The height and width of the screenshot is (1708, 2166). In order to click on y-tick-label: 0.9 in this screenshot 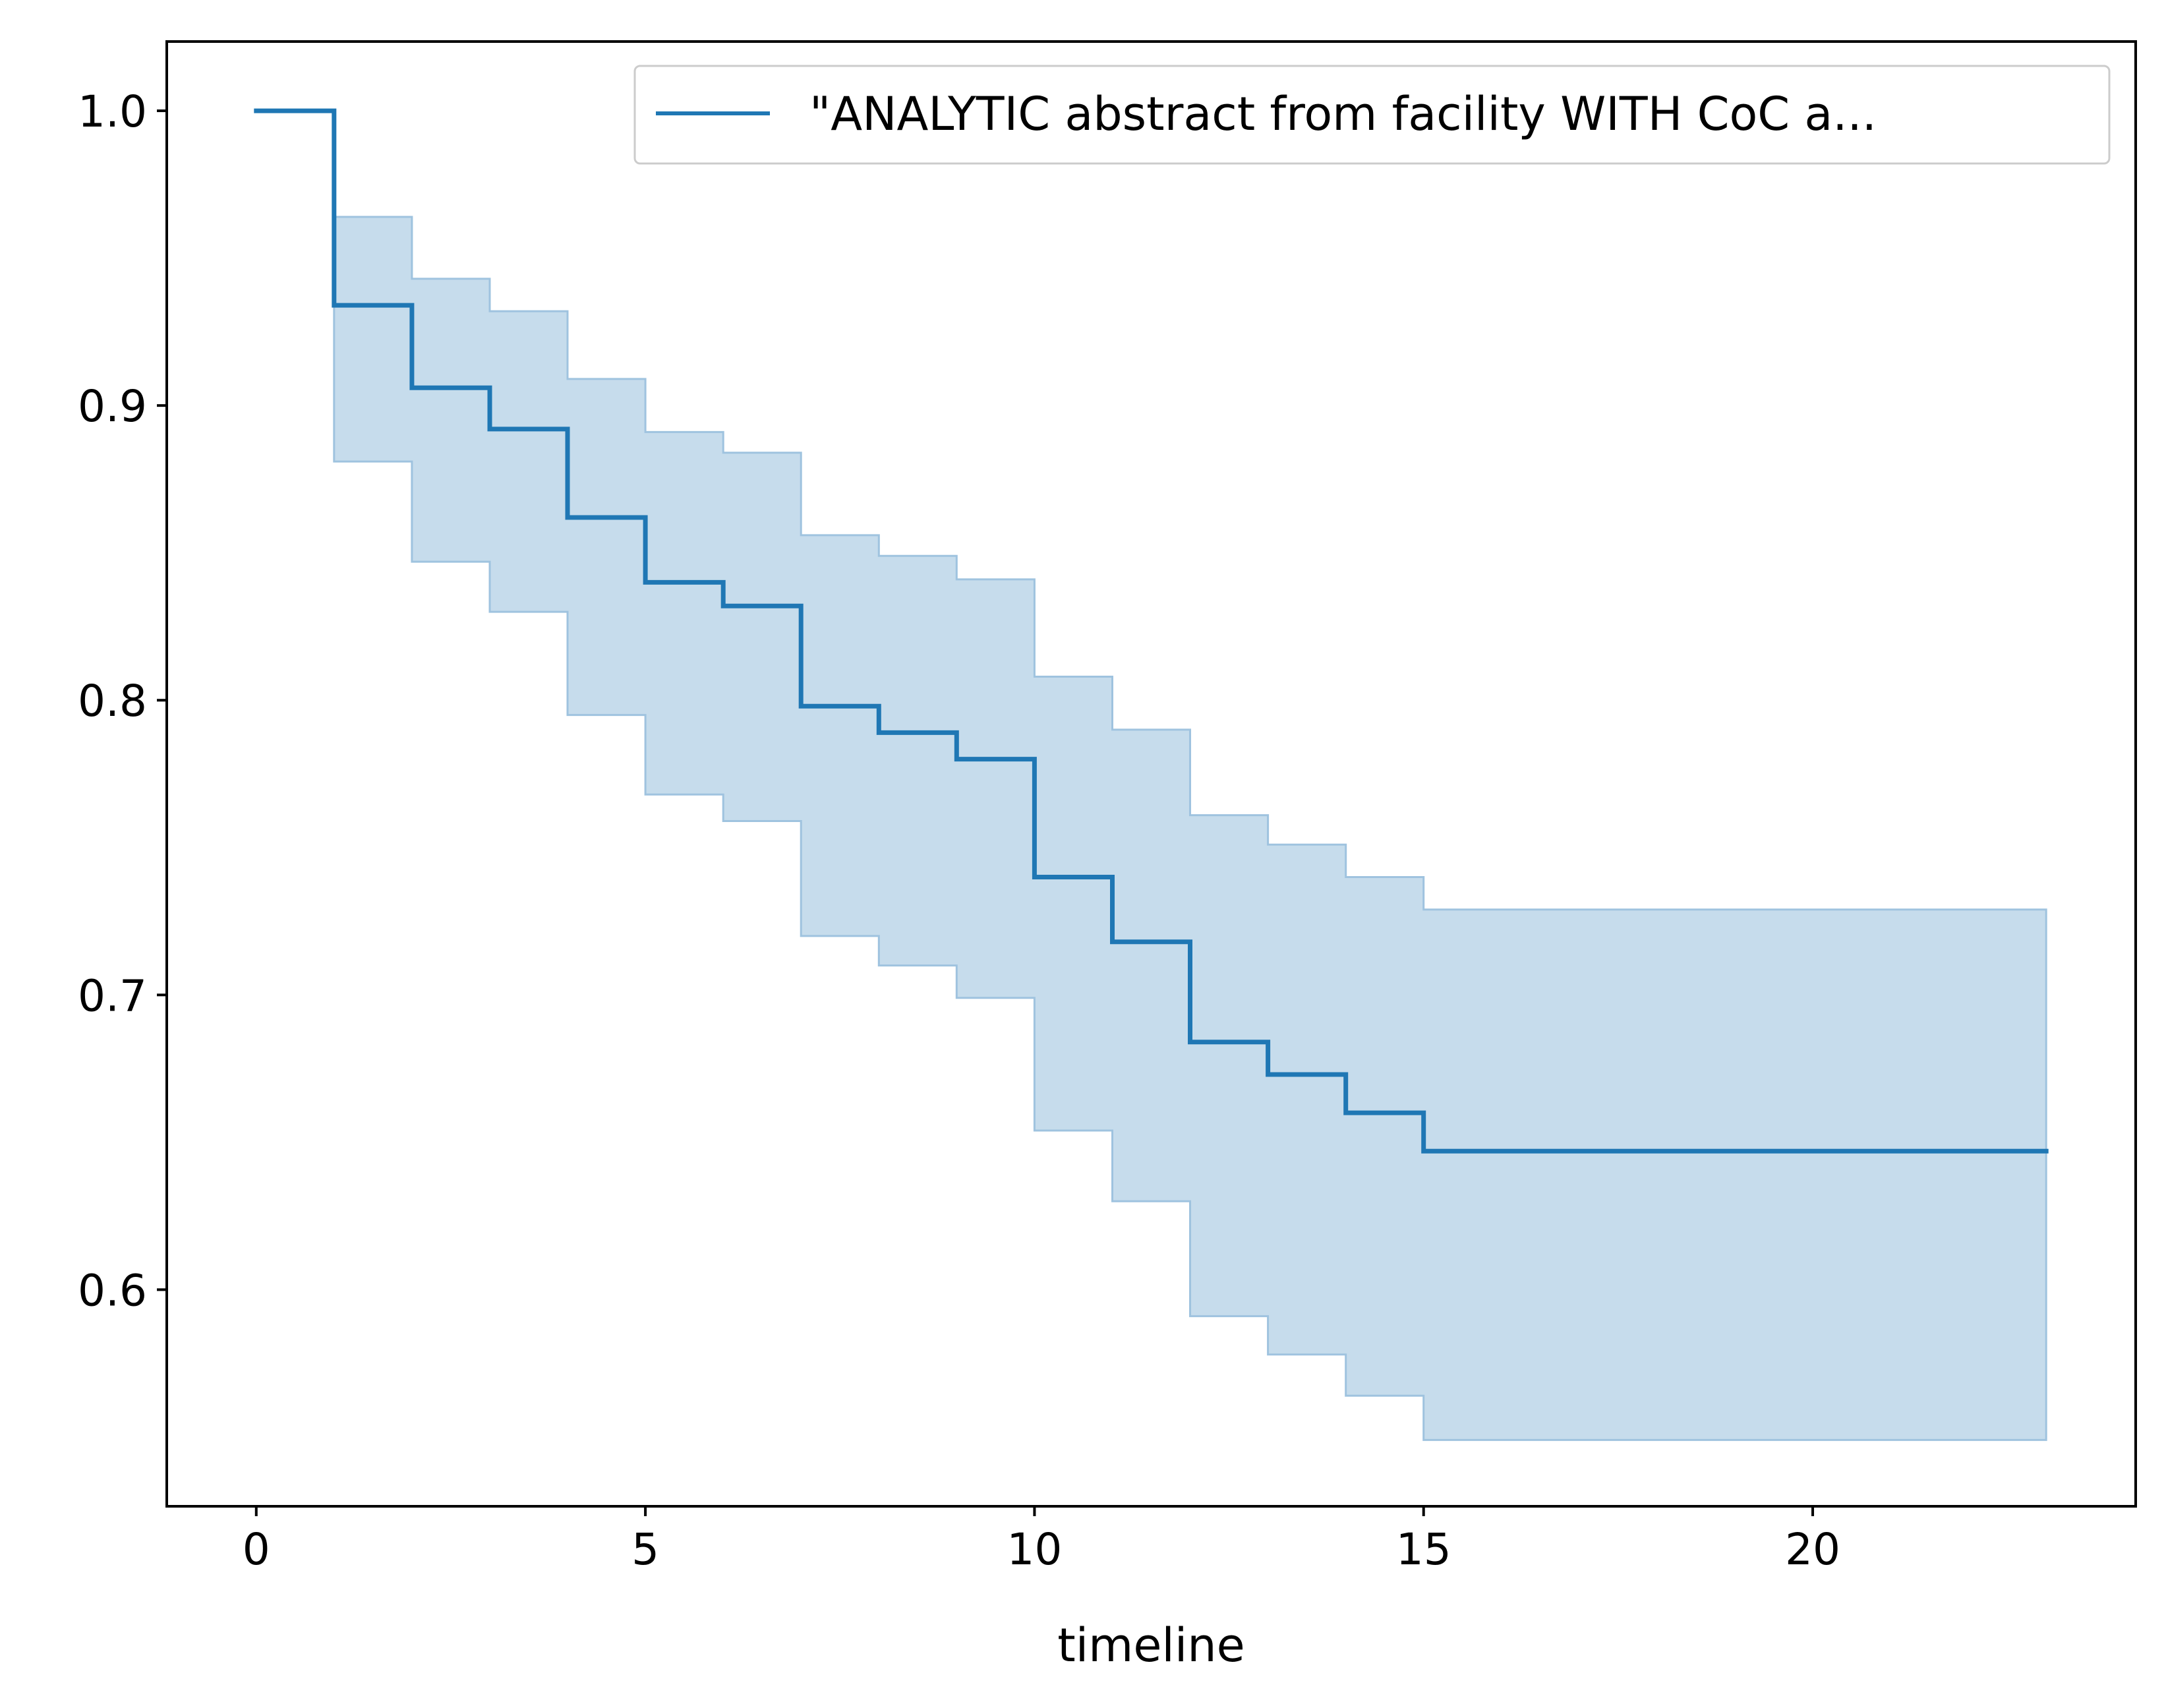, I will do `click(112, 406)`.